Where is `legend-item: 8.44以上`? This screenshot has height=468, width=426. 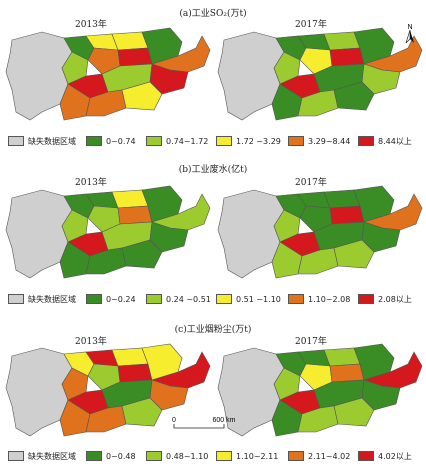 legend-item: 8.44以上 is located at coordinates (385, 141).